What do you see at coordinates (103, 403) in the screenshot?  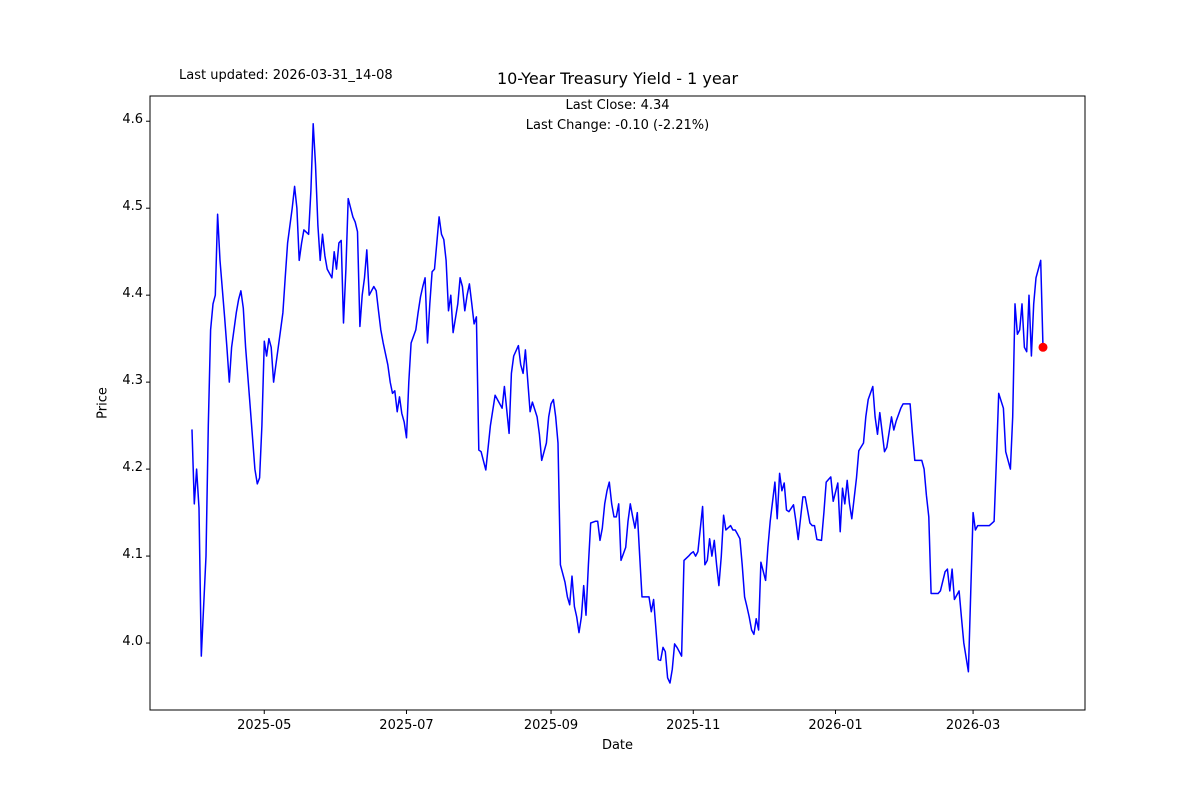 I see `y-axis-label: Price` at bounding box center [103, 403].